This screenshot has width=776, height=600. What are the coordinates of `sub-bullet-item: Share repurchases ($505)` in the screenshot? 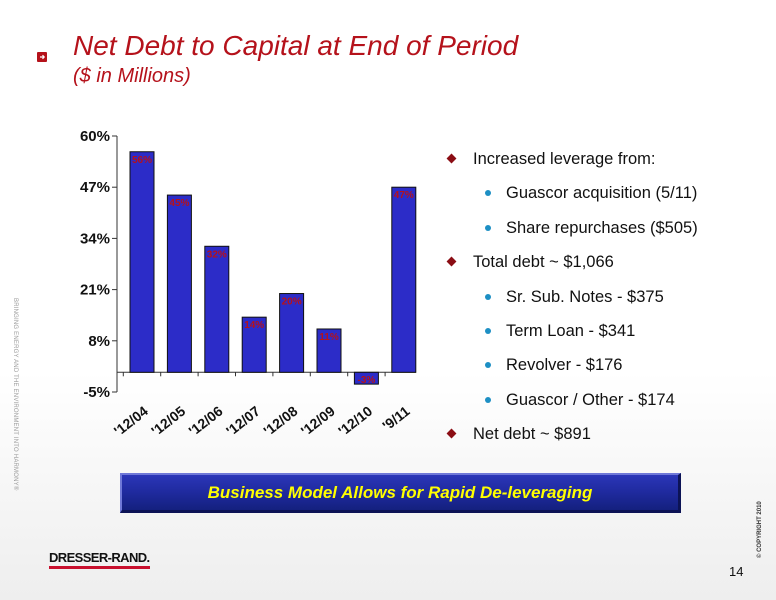 It's located at (608, 228).